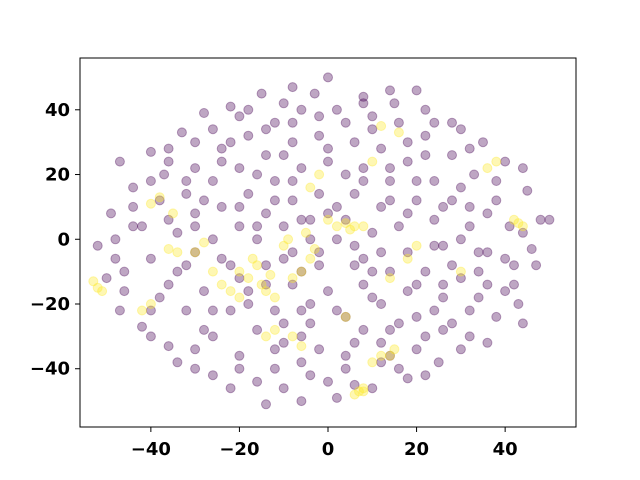  Describe the element at coordinates (57, 175) in the screenshot. I see `y-tick-label: 20` at that location.